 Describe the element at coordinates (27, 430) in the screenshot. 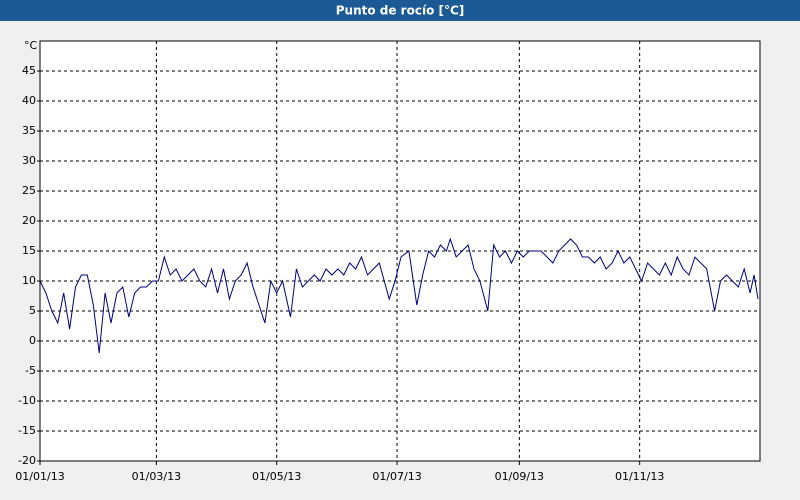

I see `y-tick-label: -15` at that location.